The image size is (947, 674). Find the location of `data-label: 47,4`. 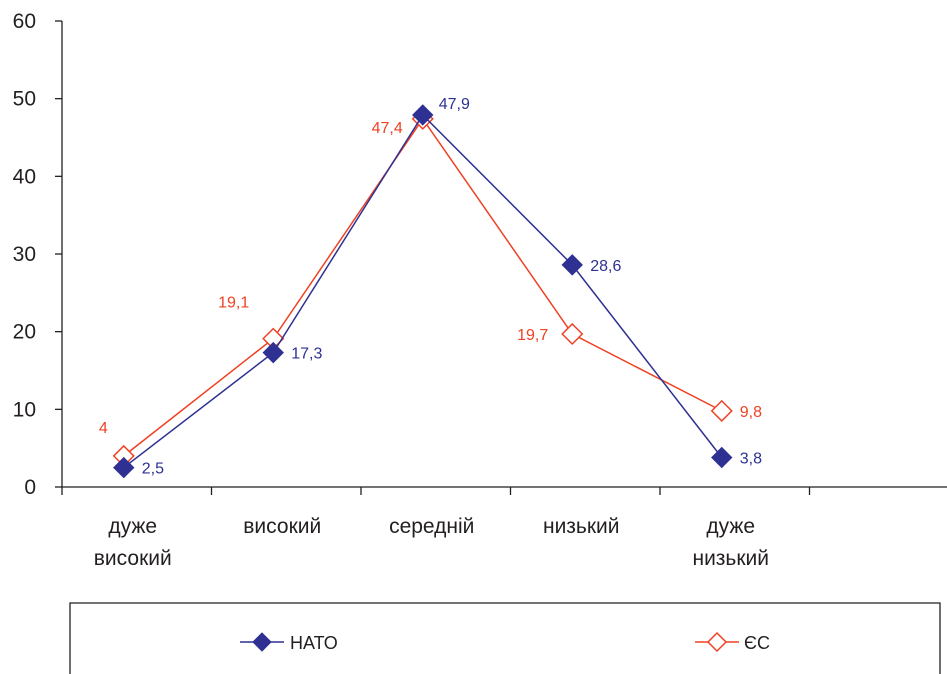

data-label: 47,4 is located at coordinates (387, 128).